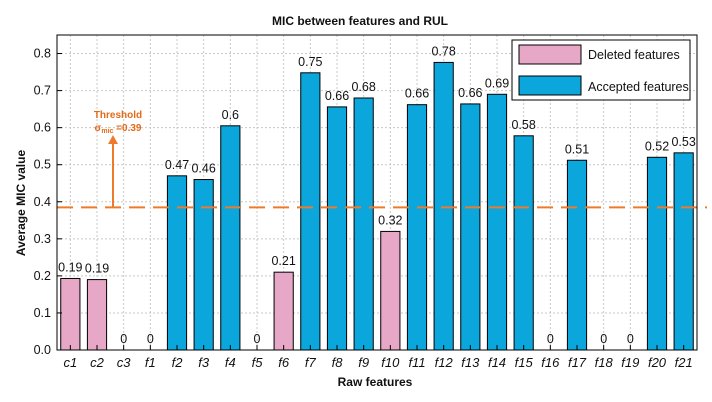 The width and height of the screenshot is (712, 402). What do you see at coordinates (683, 251) in the screenshot?
I see `bar-f21` at bounding box center [683, 251].